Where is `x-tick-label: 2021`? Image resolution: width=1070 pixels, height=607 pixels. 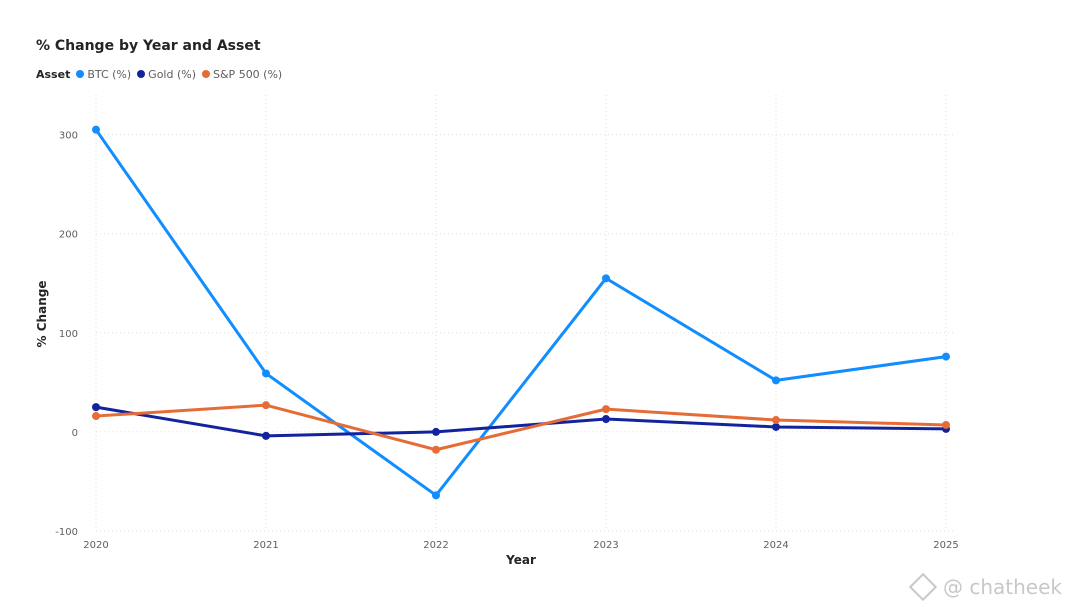 x-tick-label: 2021 is located at coordinates (265, 545).